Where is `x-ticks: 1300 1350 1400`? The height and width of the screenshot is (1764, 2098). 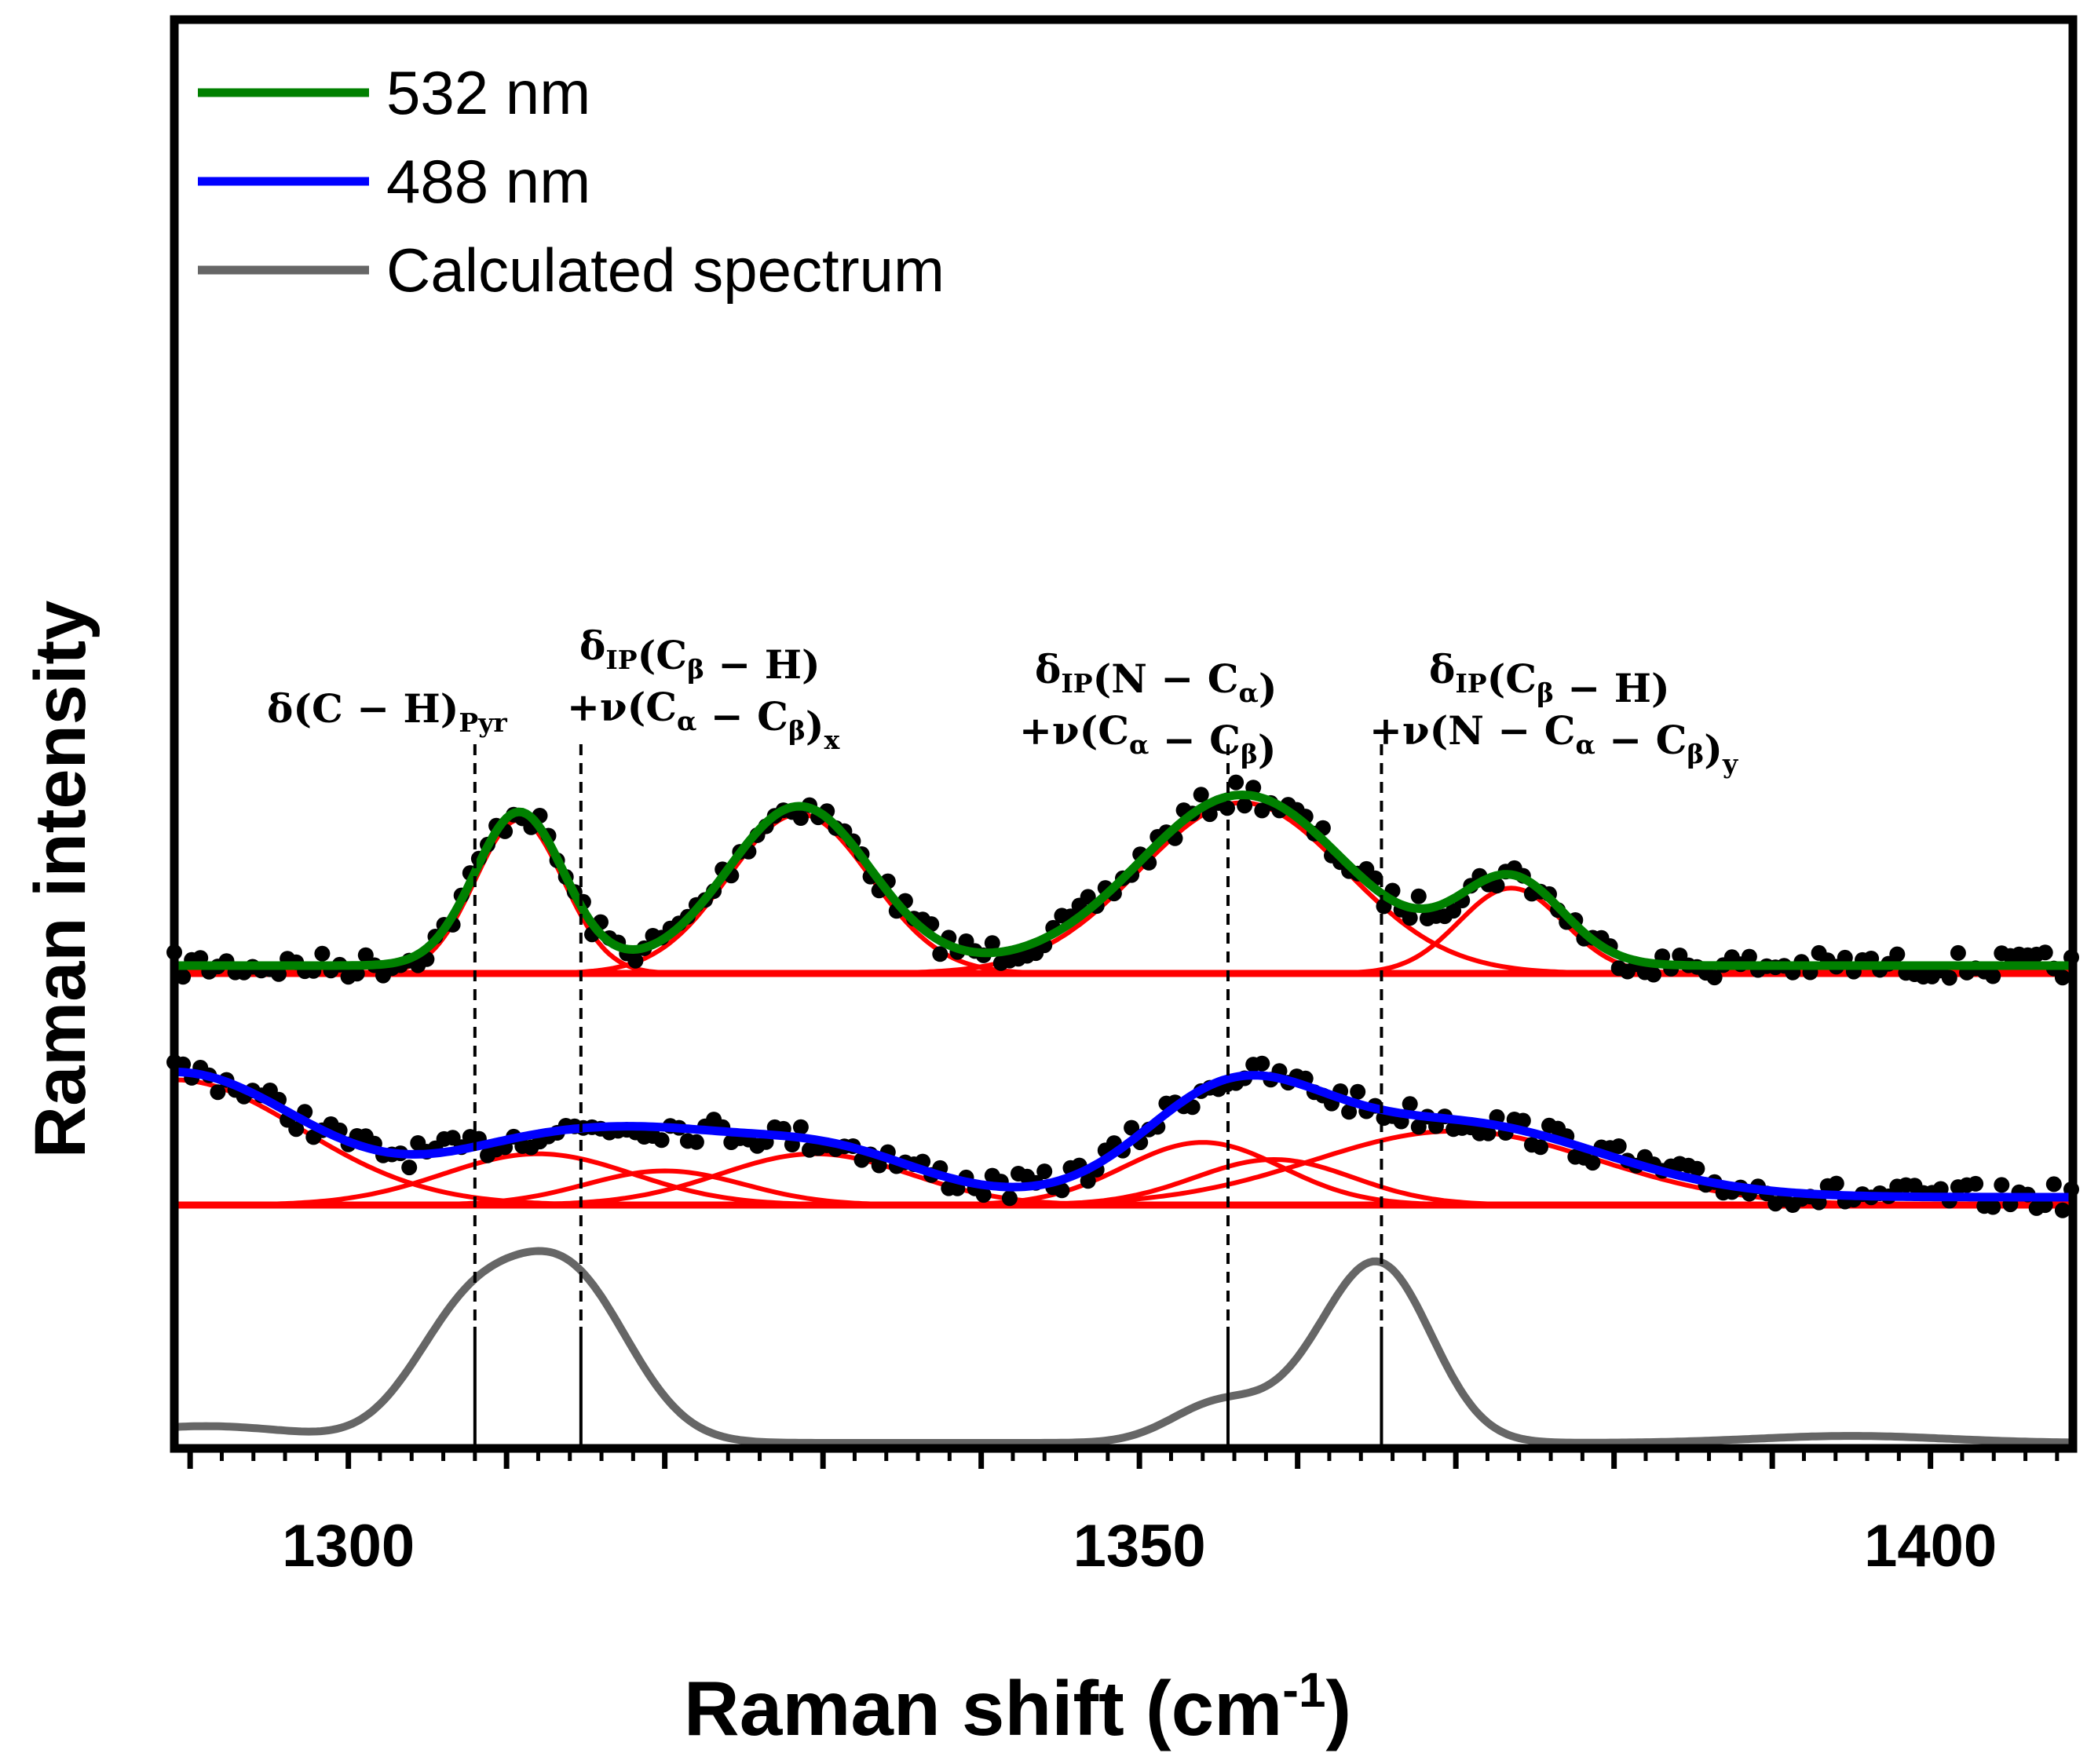 x-ticks: 1300 1350 1400 is located at coordinates (1123, 1514).